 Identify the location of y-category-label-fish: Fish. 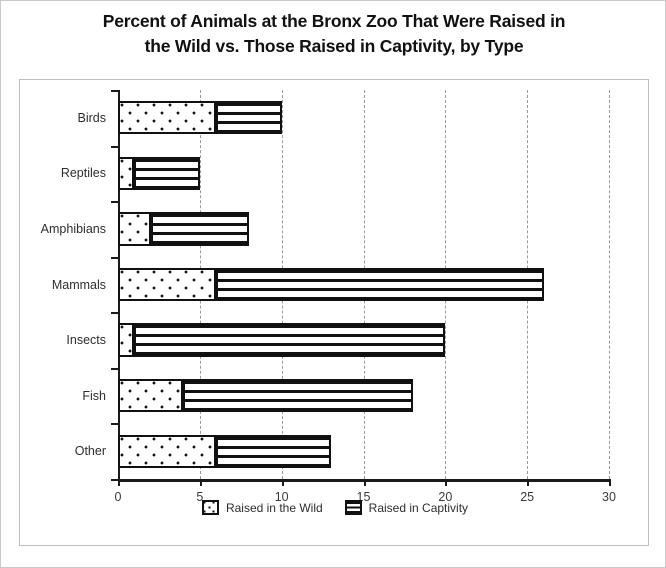
(94, 395).